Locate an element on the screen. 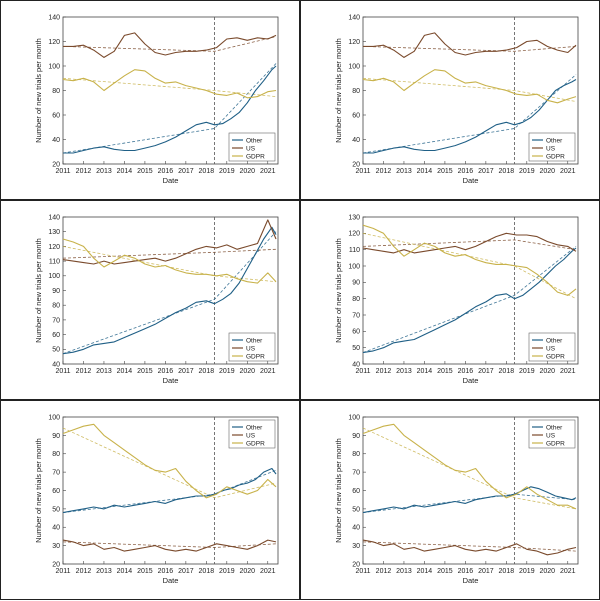 The image size is (600, 601). x-tick-label: 2017 is located at coordinates (186, 171).